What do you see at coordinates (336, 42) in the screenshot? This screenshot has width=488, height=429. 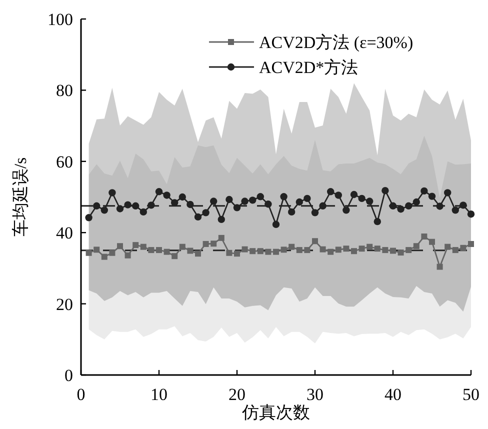 I see `legend-label: ACV2D方法 (ε=30%)` at bounding box center [336, 42].